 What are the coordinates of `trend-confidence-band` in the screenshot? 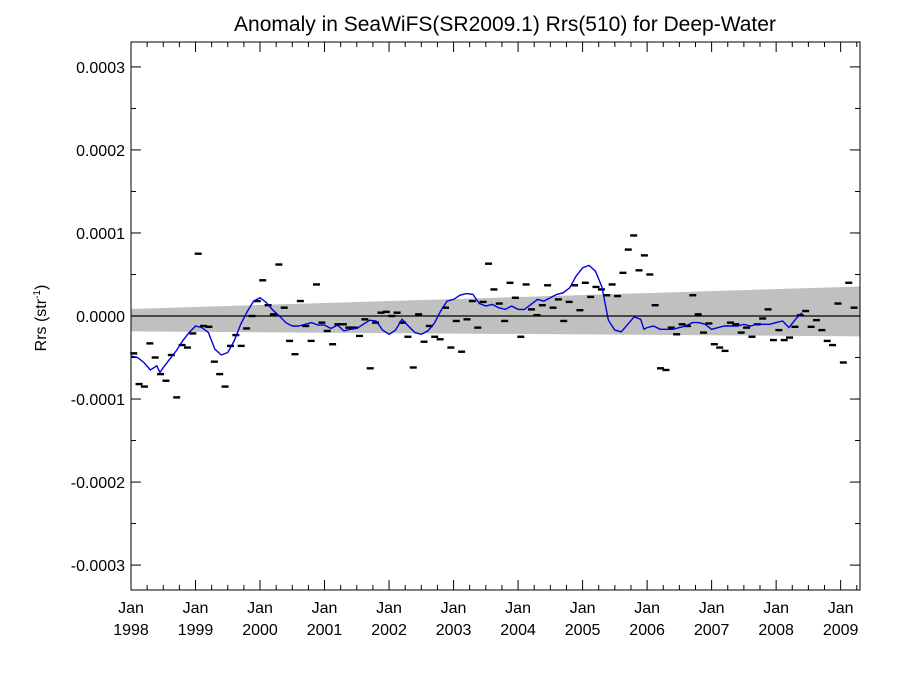 It's located at (495, 311).